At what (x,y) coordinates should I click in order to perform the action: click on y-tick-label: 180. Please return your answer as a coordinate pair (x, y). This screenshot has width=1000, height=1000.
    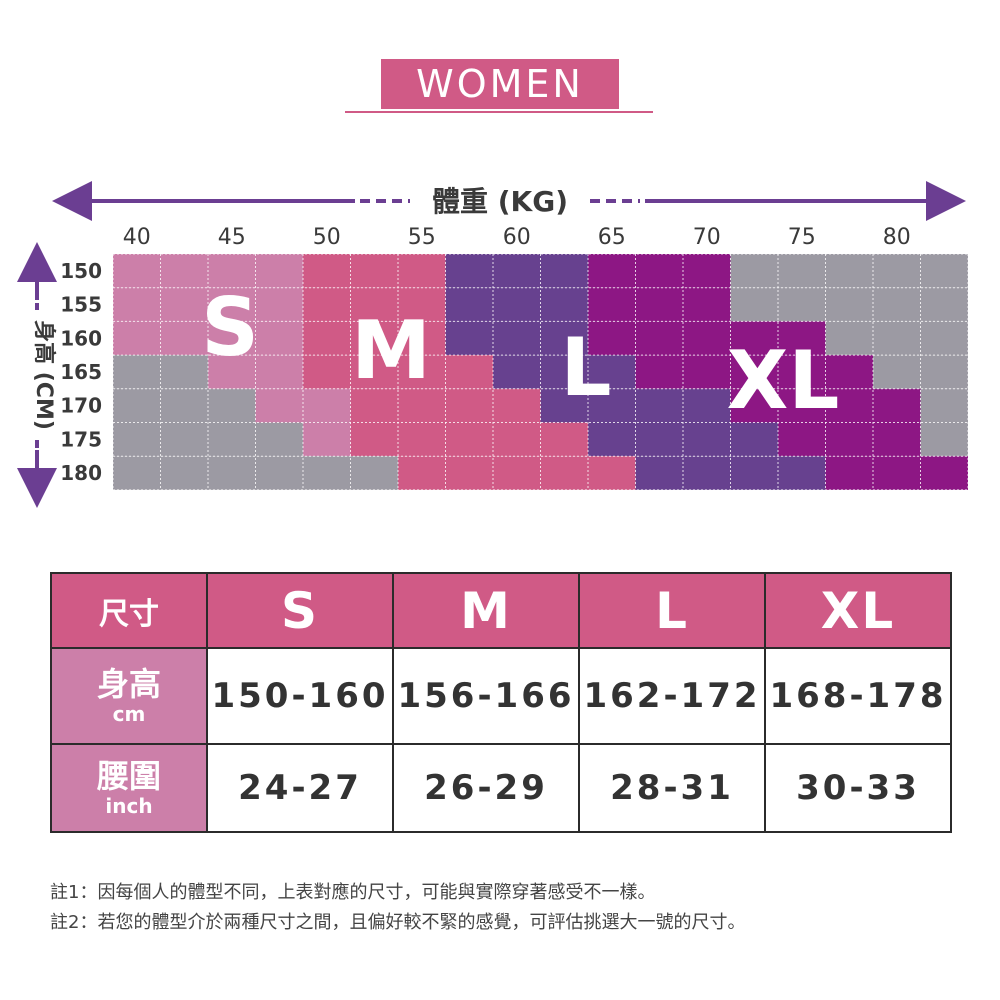
    Looking at the image, I should click on (81, 473).